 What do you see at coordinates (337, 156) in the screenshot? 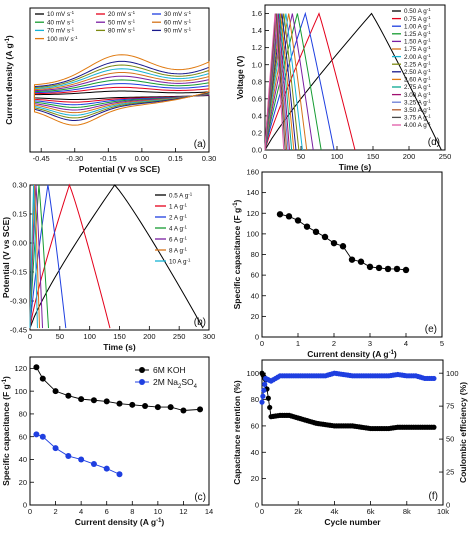
I see `x-tick-label: 100` at bounding box center [337, 156].